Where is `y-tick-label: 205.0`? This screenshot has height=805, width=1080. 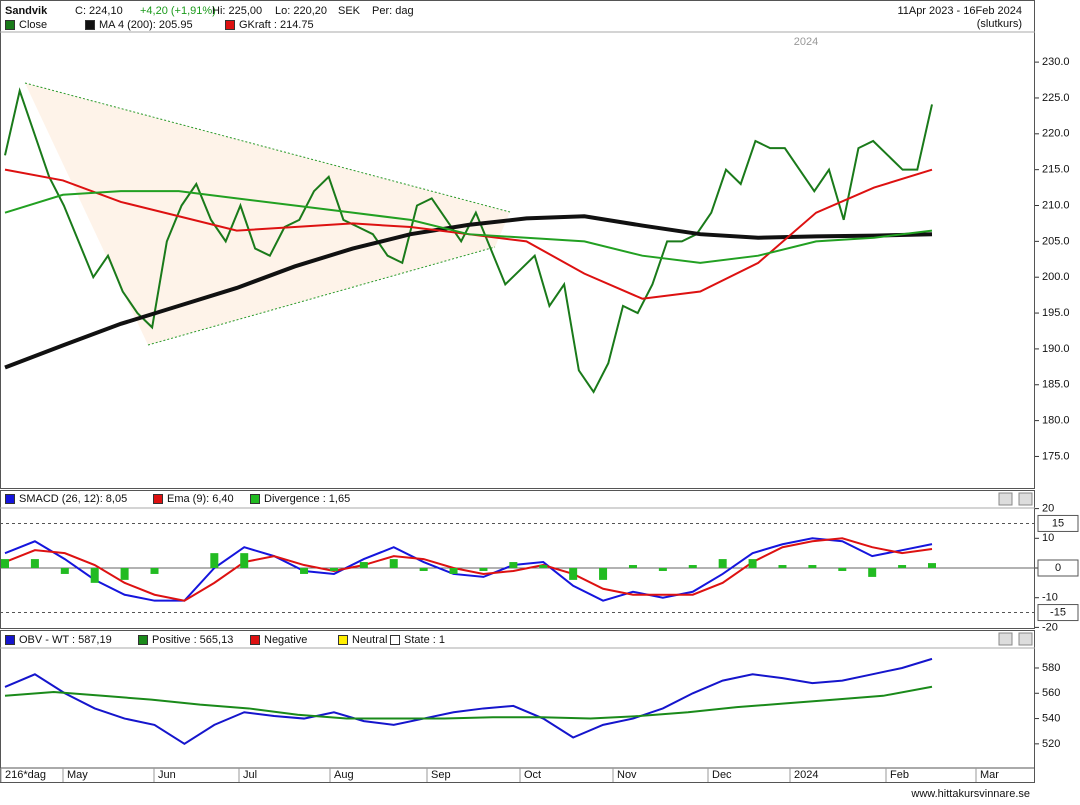 y-tick-label: 205.0 is located at coordinates (1056, 241).